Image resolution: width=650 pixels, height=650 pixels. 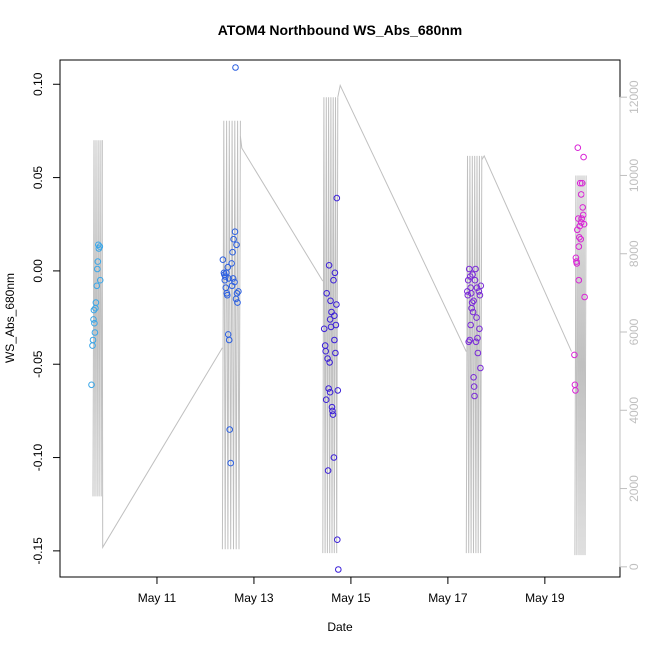 I want to click on y-tick-label-3: -0.05, so click(x=38, y=364).